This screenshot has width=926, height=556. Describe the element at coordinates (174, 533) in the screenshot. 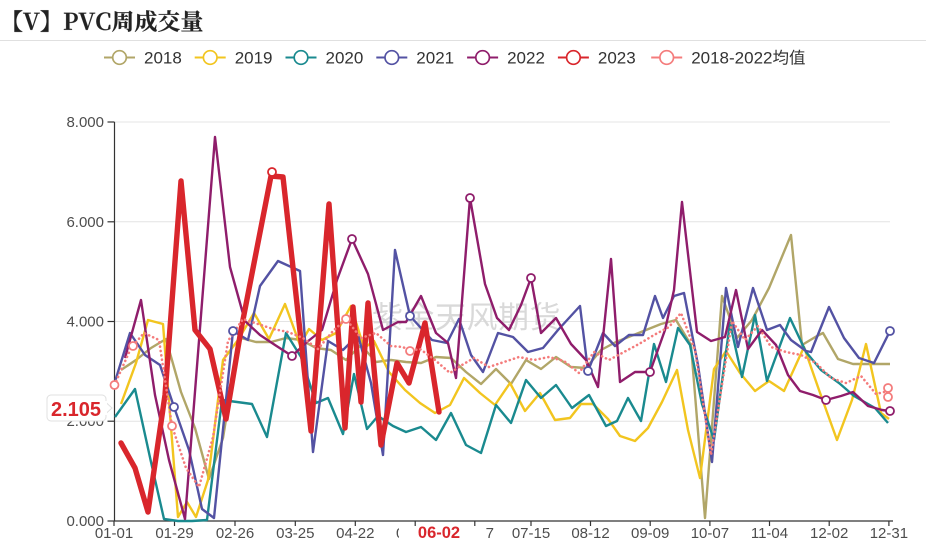

I see `svg-text: 01-29` at that location.